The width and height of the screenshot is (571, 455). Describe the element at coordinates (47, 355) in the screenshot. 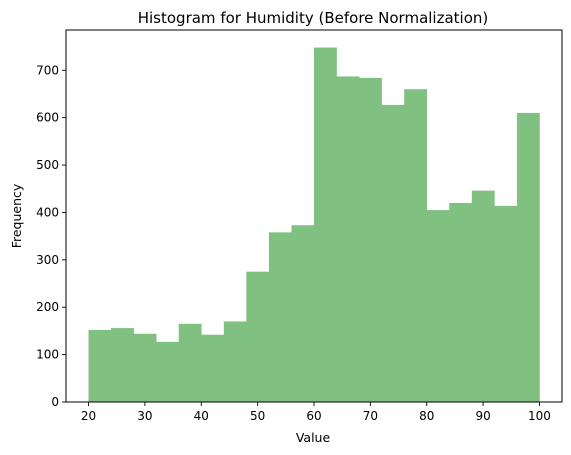

I see `y-tick-label: 100` at that location.